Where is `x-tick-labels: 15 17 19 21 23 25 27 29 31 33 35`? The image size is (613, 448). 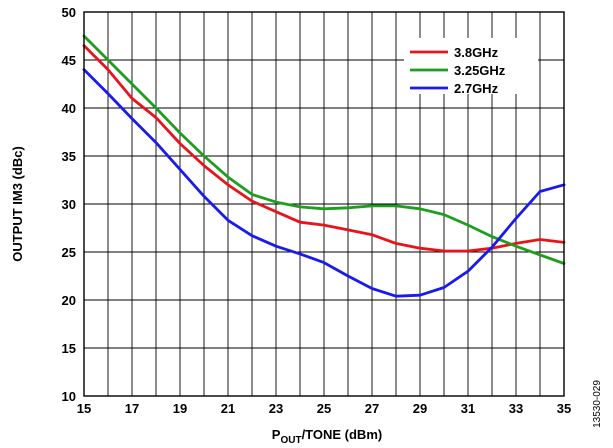 x-tick-labels: 15 17 19 21 23 25 27 29 31 33 35 is located at coordinates (324, 408).